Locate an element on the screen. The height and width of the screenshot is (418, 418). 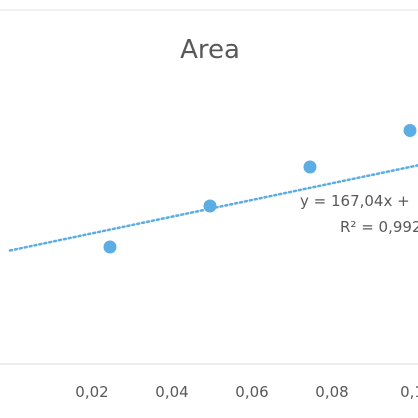
x-tick-label: 0,06 is located at coordinates (251, 392).